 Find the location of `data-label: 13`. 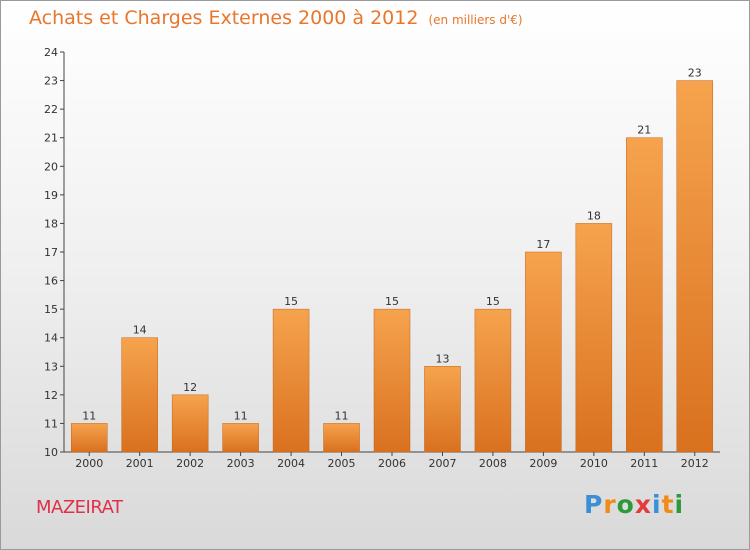

data-label: 13 is located at coordinates (442, 358).